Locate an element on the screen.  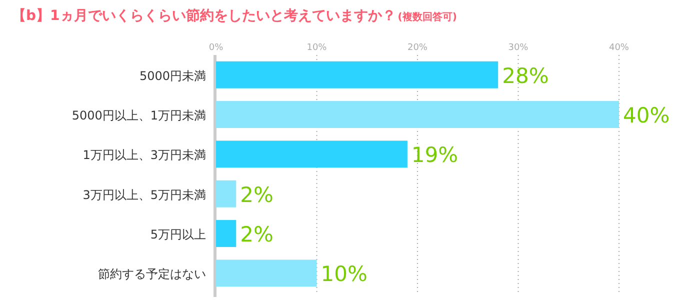
y-tick-label: 5000円未満 is located at coordinates (172, 75).